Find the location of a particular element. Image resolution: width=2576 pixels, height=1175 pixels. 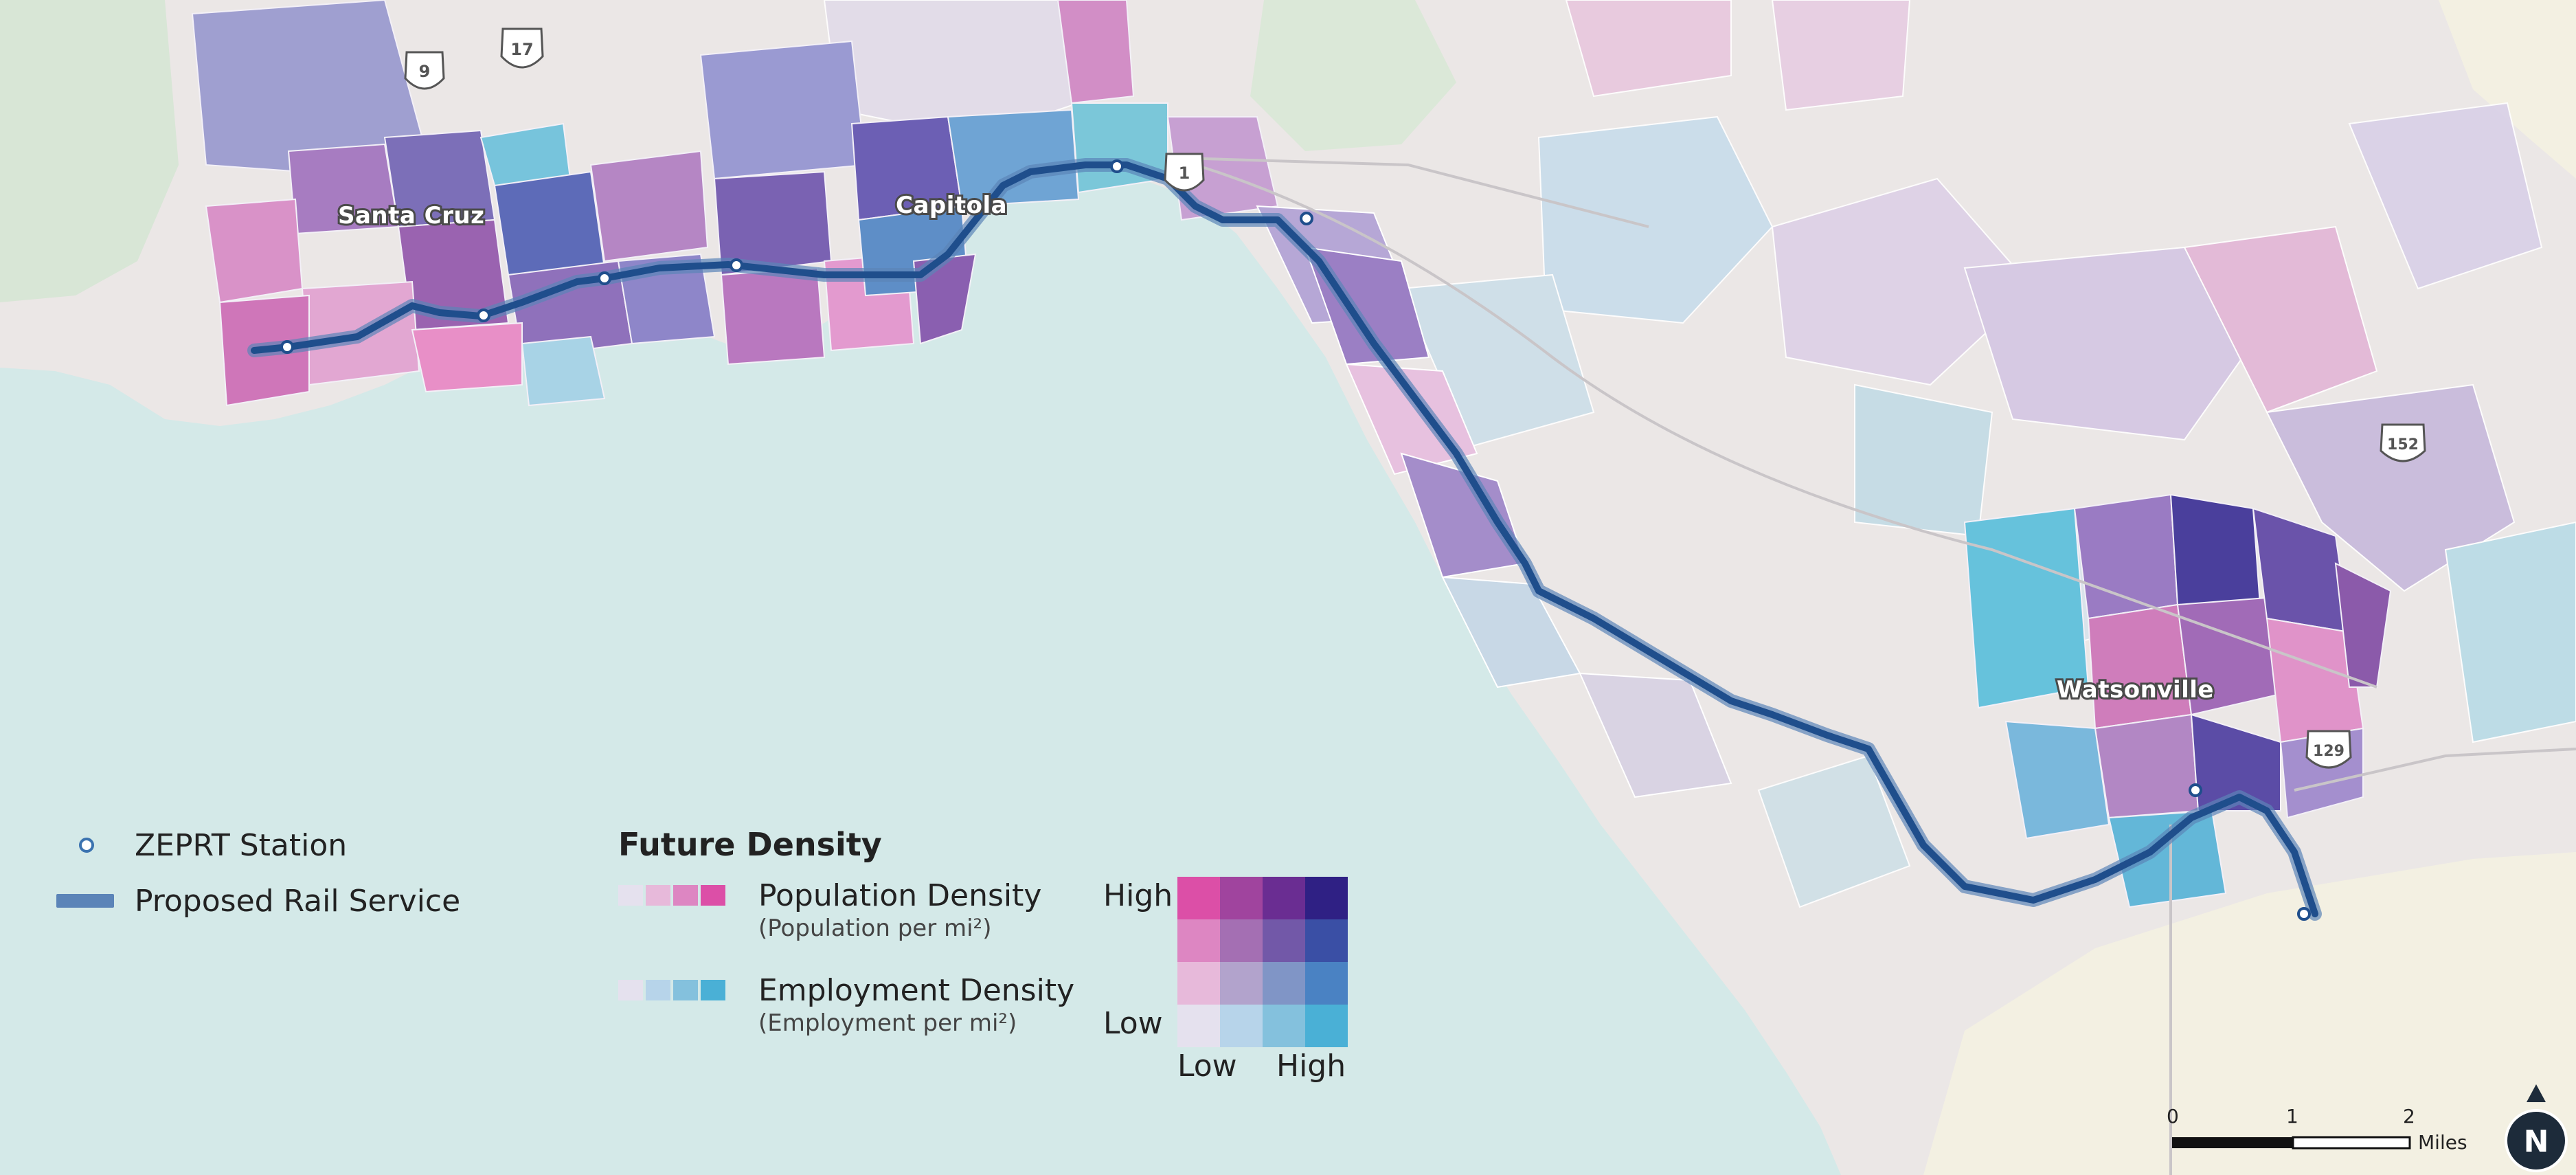

legend-rail-icon is located at coordinates (85, 901).